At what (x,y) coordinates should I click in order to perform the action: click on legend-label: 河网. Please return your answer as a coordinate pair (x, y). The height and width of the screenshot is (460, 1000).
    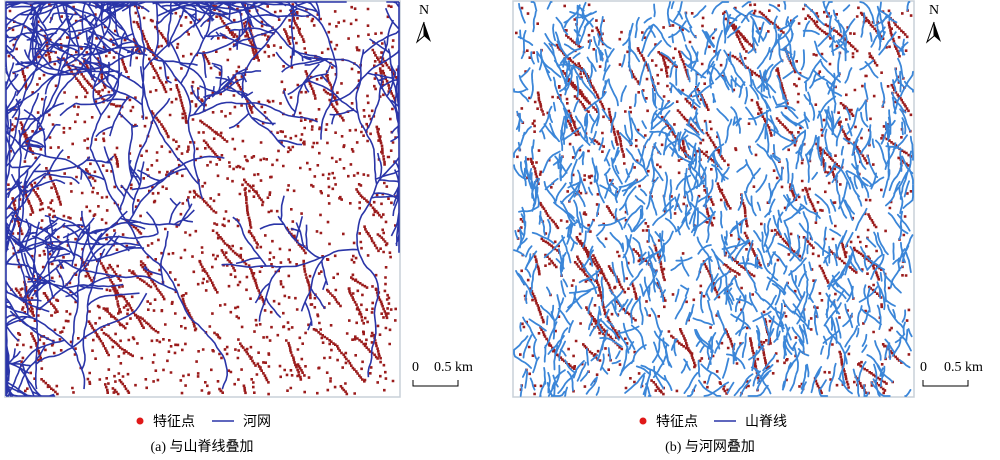
    Looking at the image, I should click on (257, 422).